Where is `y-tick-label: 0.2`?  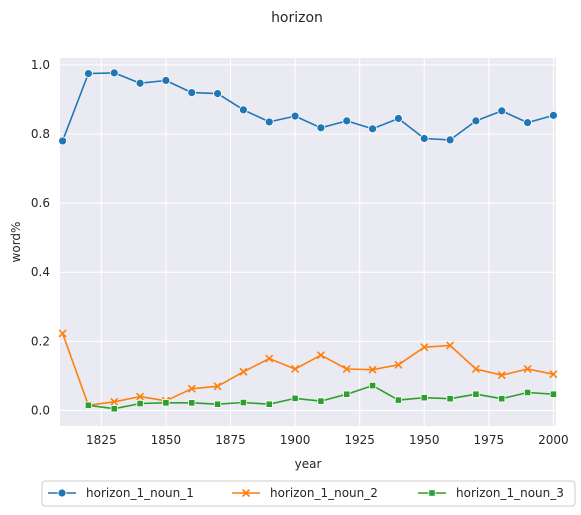
y-tick-label: 0.2 is located at coordinates (40, 341).